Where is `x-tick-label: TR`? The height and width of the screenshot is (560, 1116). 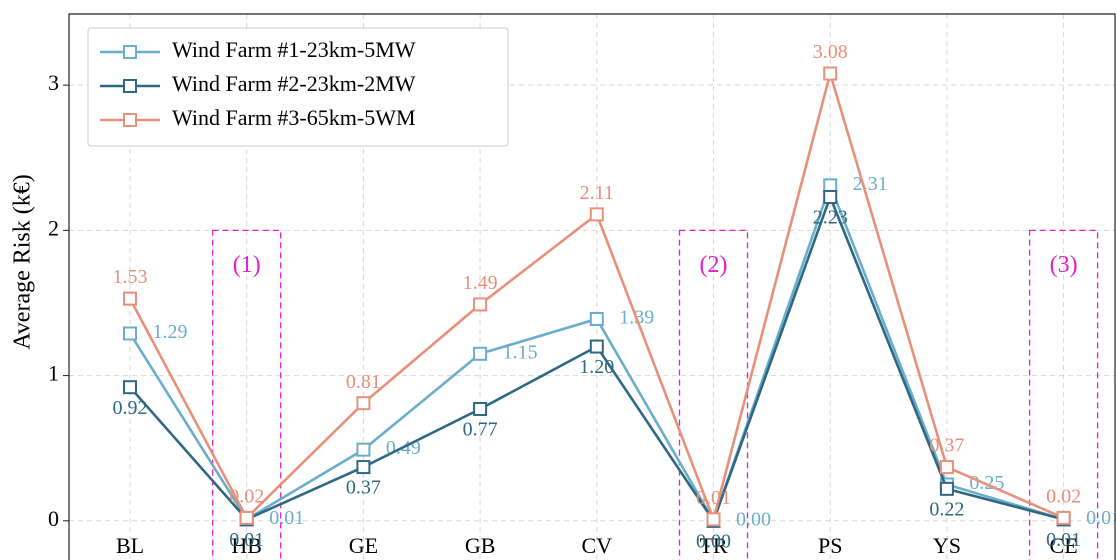
x-tick-label: TR is located at coordinates (713, 545).